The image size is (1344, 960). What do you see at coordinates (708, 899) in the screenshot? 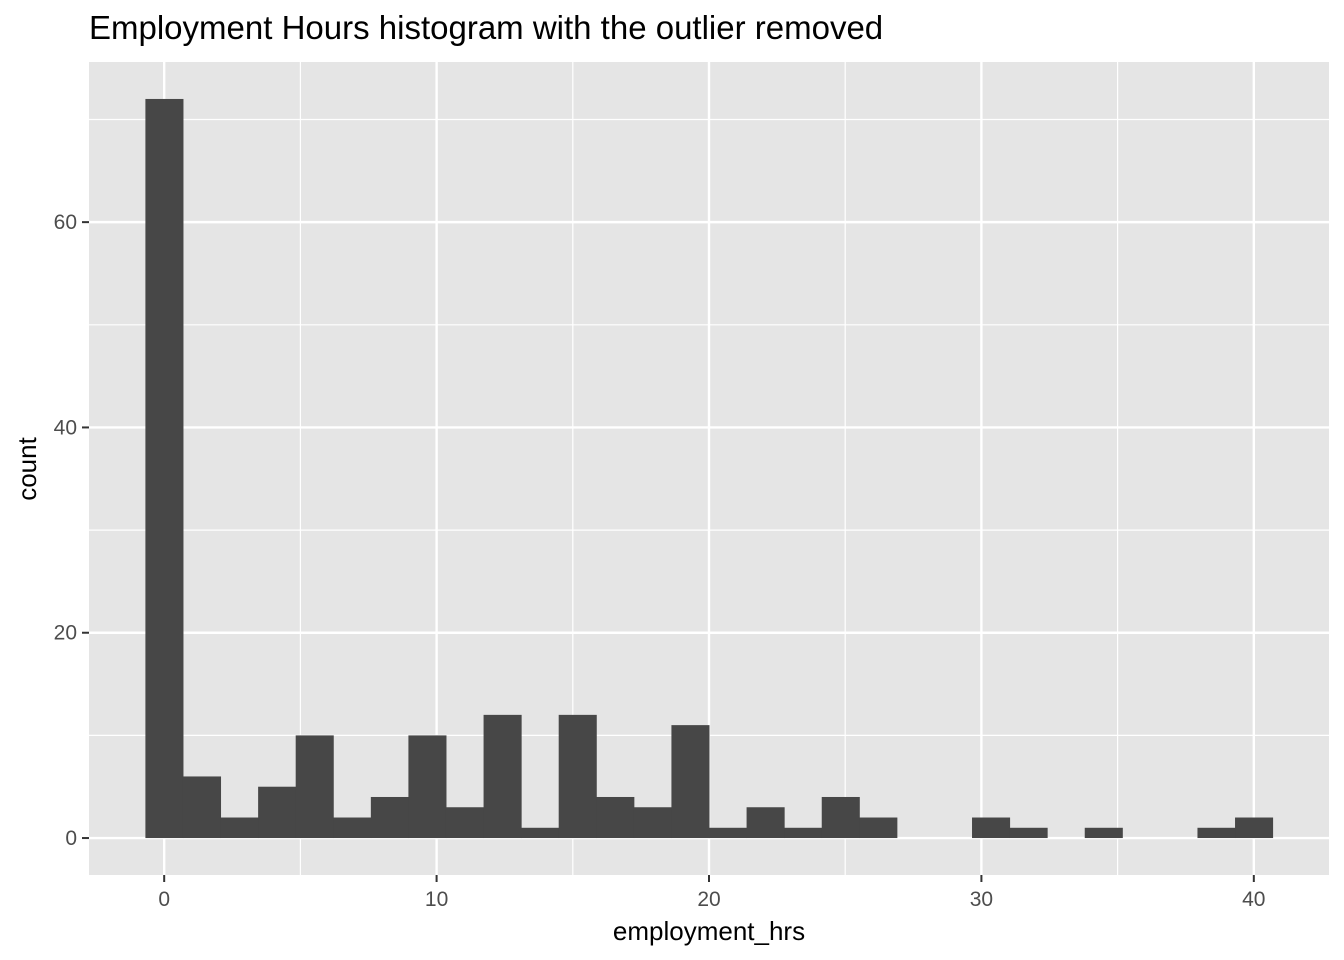
I see `x-tick-label: 20` at bounding box center [708, 899].